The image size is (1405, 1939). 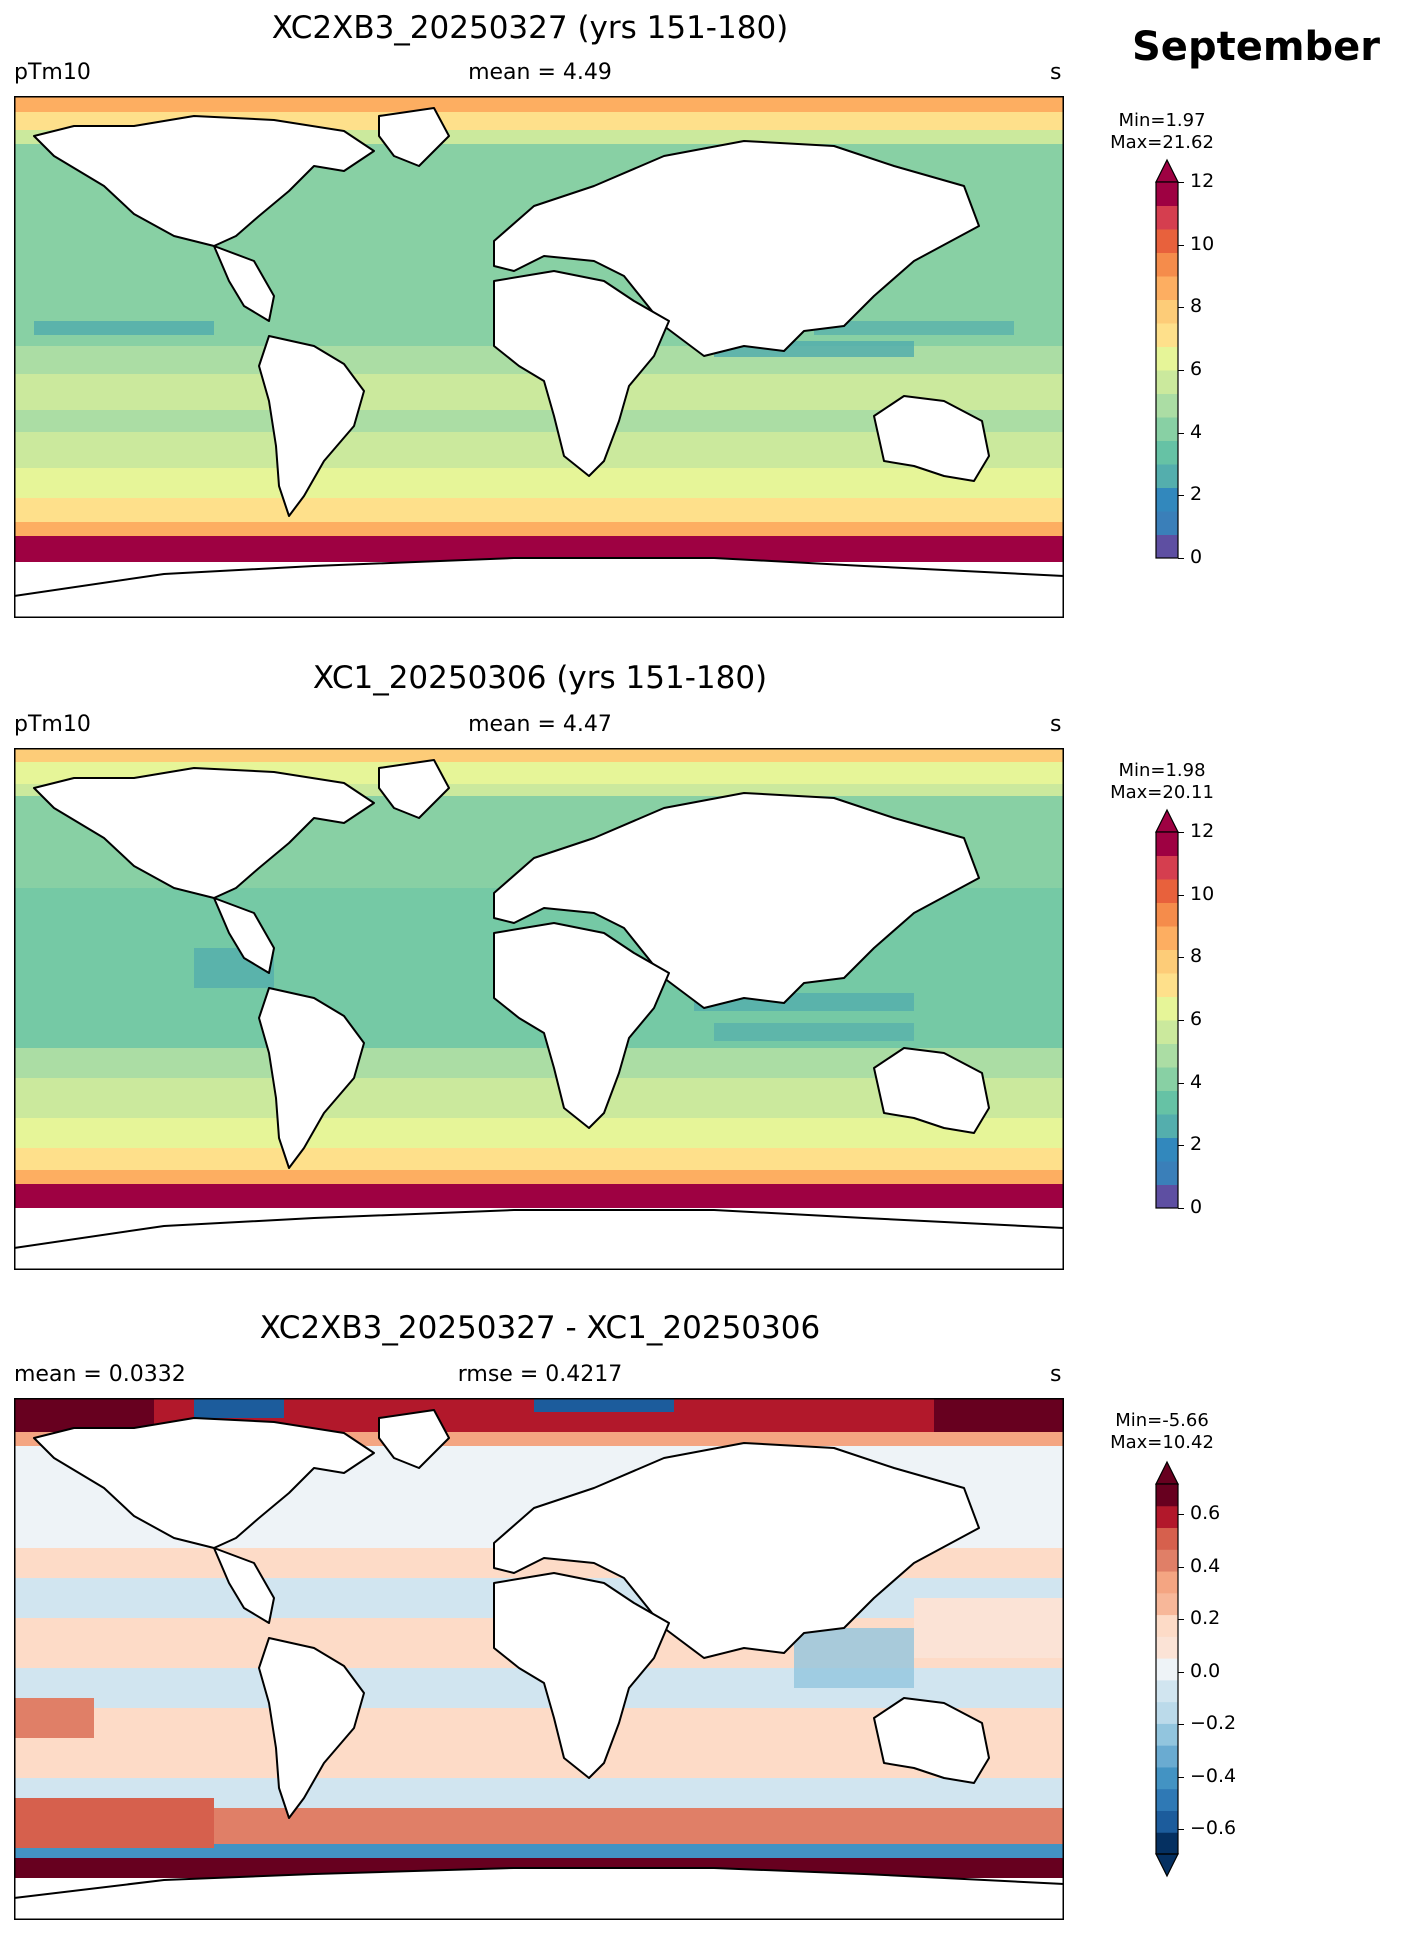 What do you see at coordinates (1056, 724) in the screenshot?
I see `panel-2-units-label: s` at bounding box center [1056, 724].